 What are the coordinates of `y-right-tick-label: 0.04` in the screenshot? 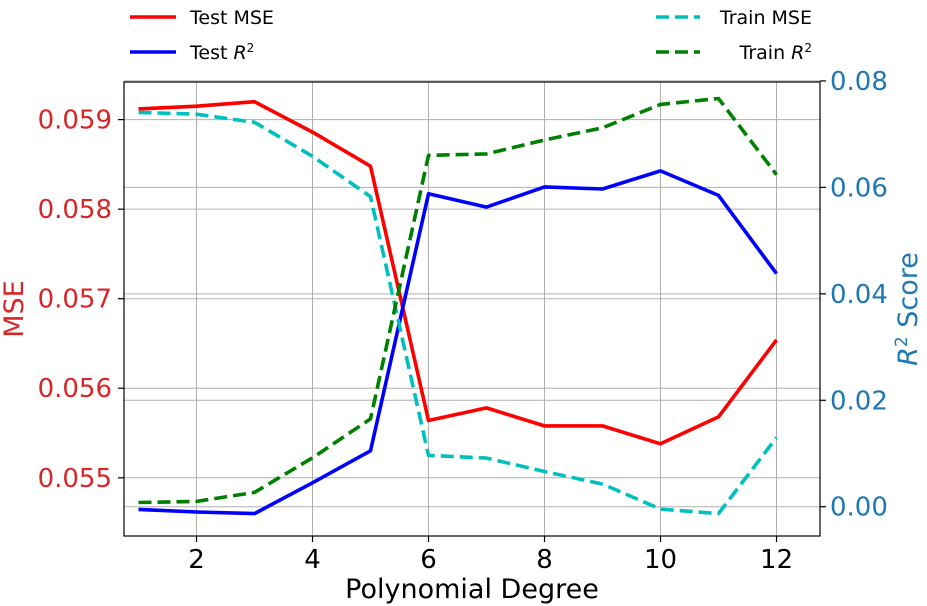 It's located at (859, 295).